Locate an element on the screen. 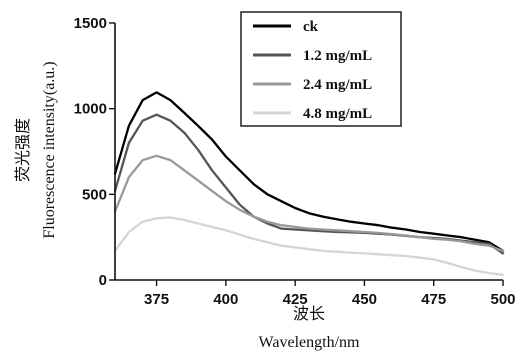 The height and width of the screenshot is (356, 518). legend-box is located at coordinates (321, 69).